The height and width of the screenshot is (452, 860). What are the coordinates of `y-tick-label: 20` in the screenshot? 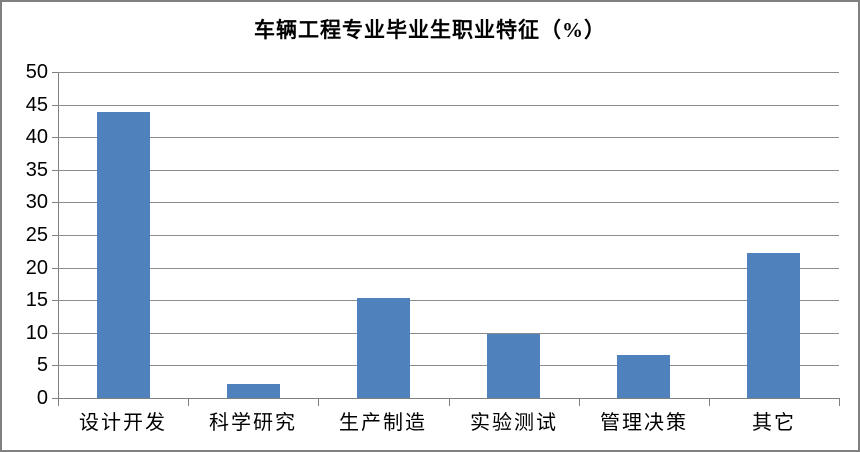 It's located at (36, 267).